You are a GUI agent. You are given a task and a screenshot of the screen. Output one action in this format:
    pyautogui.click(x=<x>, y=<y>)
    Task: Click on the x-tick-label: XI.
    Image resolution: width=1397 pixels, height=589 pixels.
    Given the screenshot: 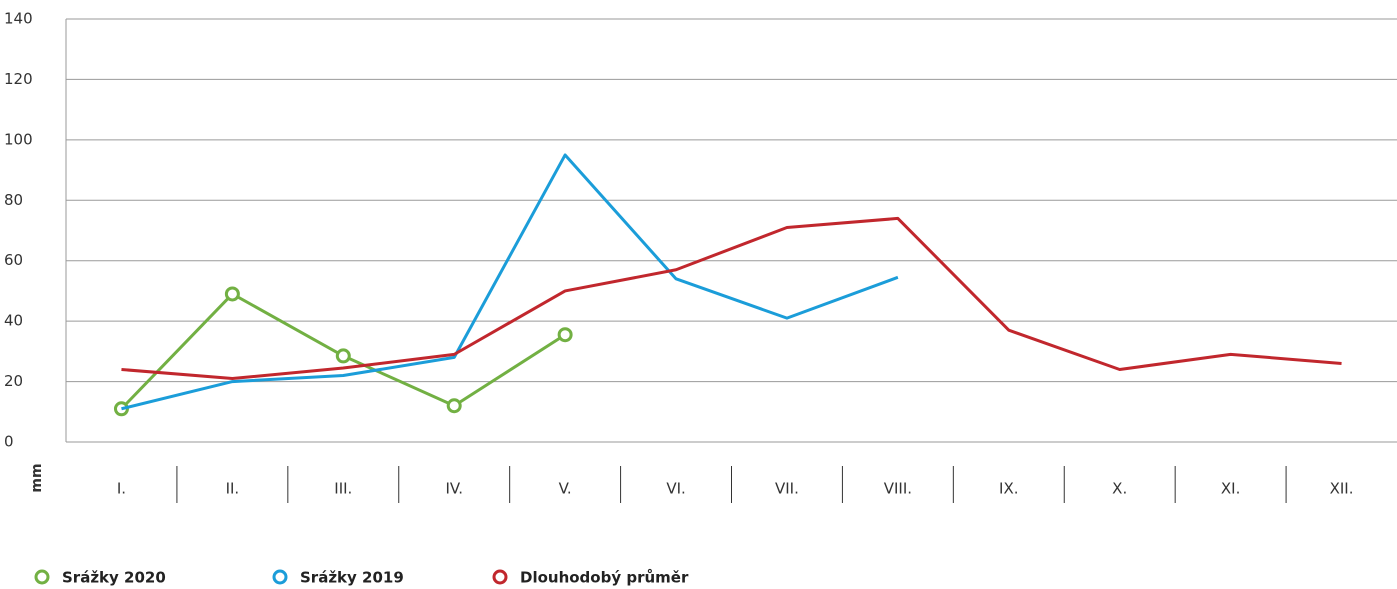 What is the action you would take?
    pyautogui.click(x=1230, y=489)
    